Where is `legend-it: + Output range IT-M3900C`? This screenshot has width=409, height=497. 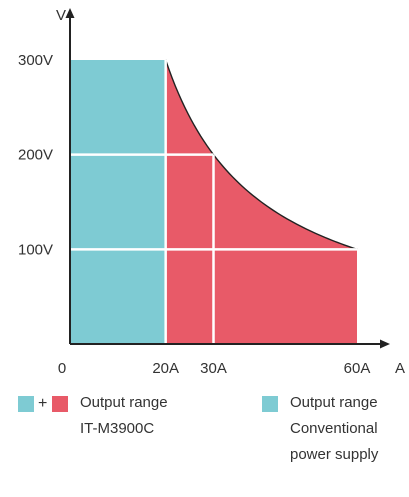
legend-it: + Output range IT-M3900C is located at coordinates (128, 427).